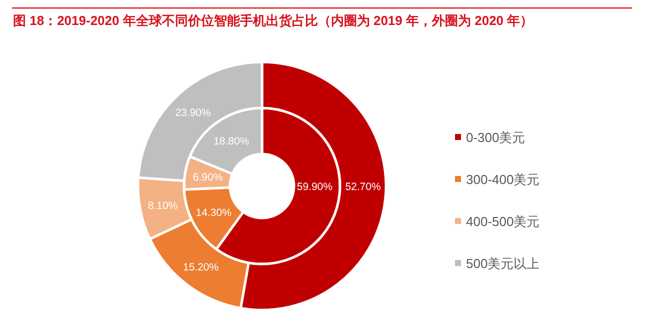  I want to click on legend-label: 500美元以上, so click(503, 263).